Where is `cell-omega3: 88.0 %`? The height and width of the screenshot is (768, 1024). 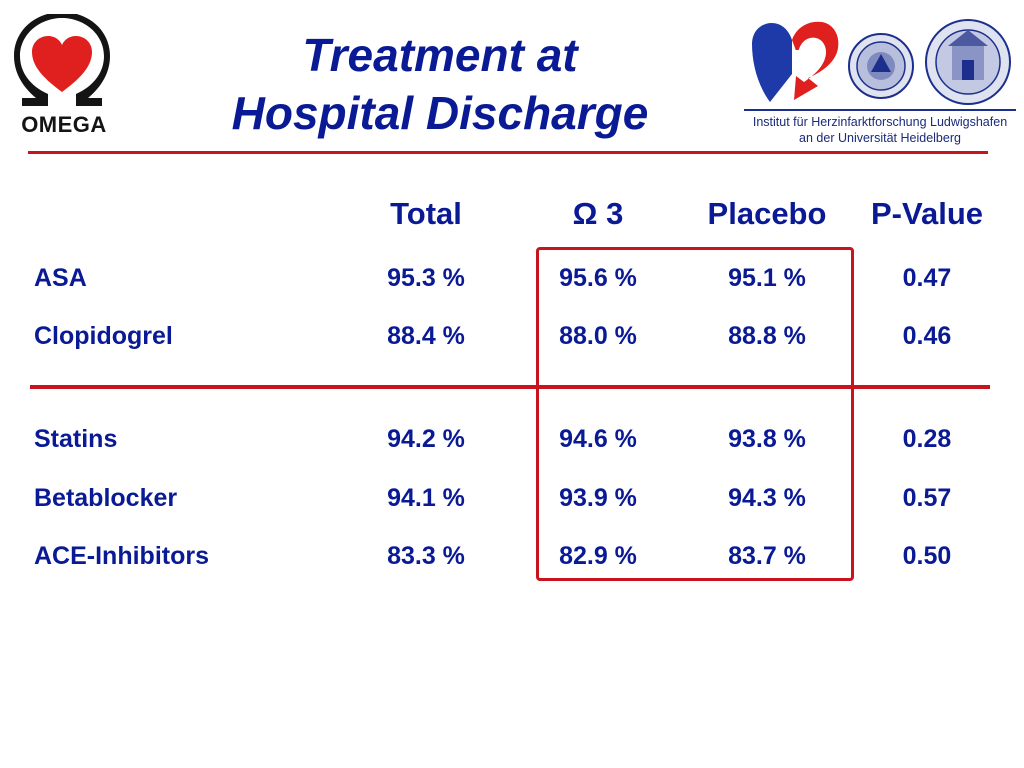 cell-omega3: 88.0 % is located at coordinates (598, 336).